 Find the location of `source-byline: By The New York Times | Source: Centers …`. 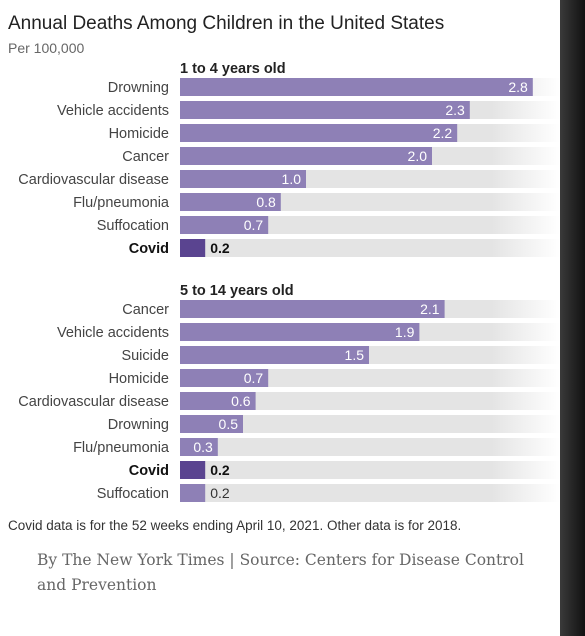

source-byline: By The New York Times | Source: Centers … is located at coordinates (280, 572).